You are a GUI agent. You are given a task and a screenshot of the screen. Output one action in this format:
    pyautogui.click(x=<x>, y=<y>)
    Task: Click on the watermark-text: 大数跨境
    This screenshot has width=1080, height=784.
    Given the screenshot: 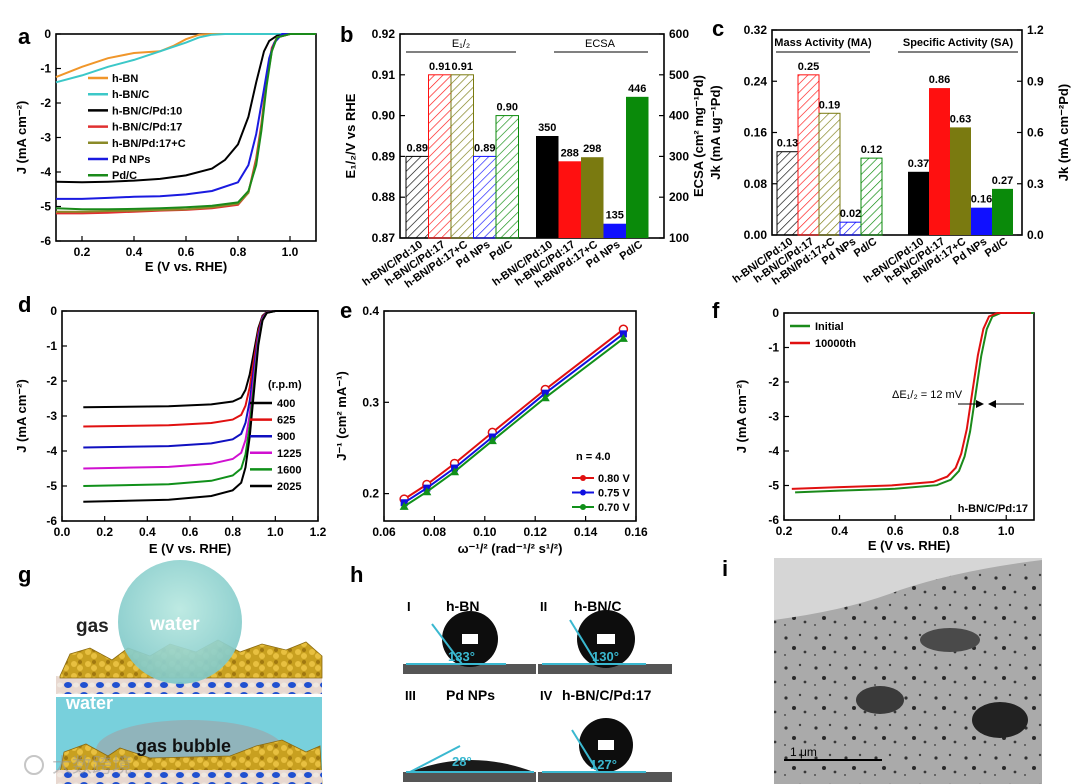 What is the action you would take?
    pyautogui.click(x=92, y=765)
    